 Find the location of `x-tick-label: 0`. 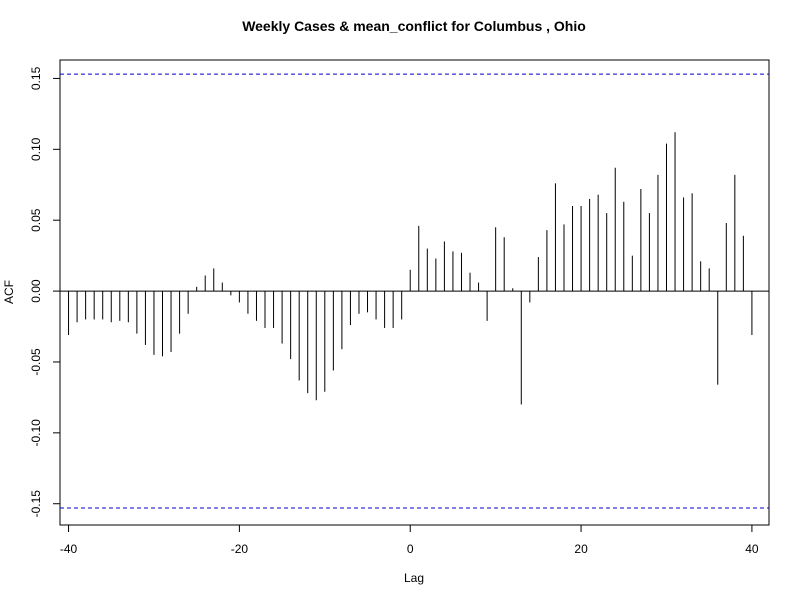

x-tick-label: 0 is located at coordinates (410, 549).